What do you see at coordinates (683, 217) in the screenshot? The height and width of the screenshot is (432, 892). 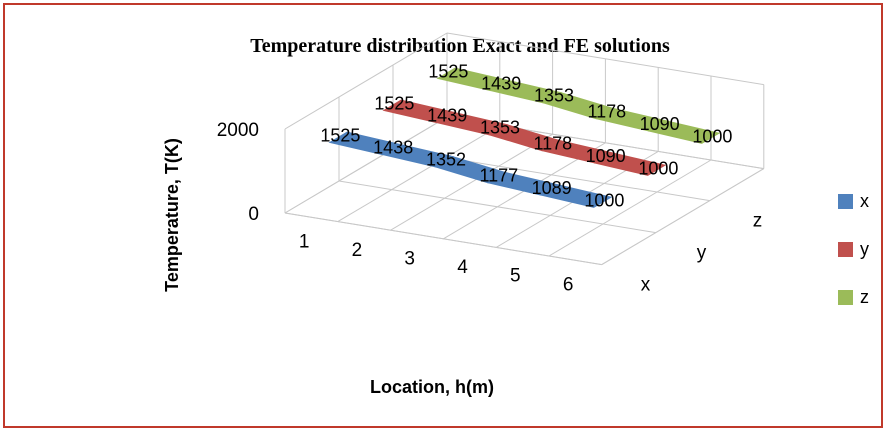 I see `depth-axis-line` at bounding box center [683, 217].